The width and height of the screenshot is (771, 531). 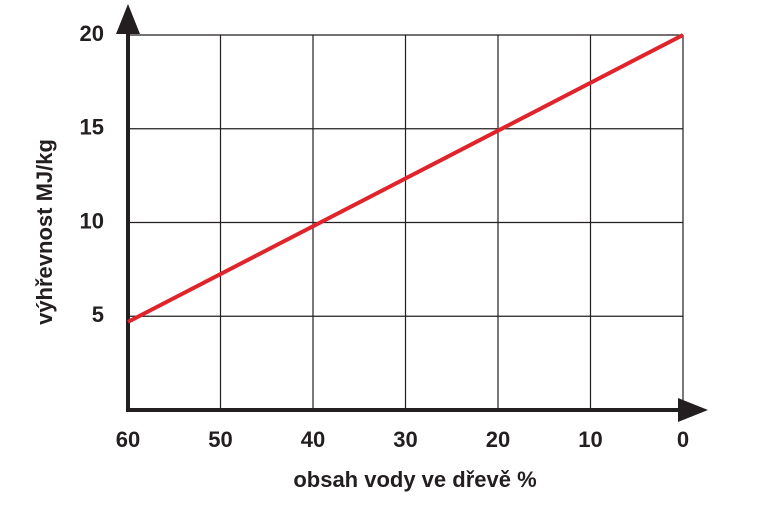 I want to click on x-tick-label: 40, so click(x=313, y=439).